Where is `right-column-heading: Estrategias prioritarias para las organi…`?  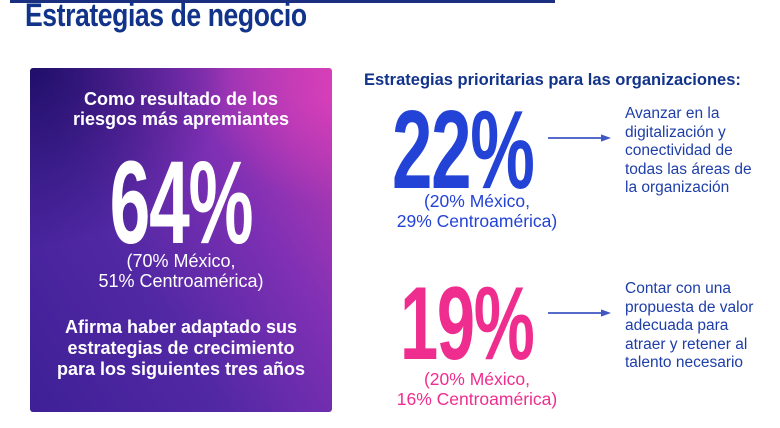
right-column-heading: Estrategias prioritarias para las organi… is located at coordinates (552, 80).